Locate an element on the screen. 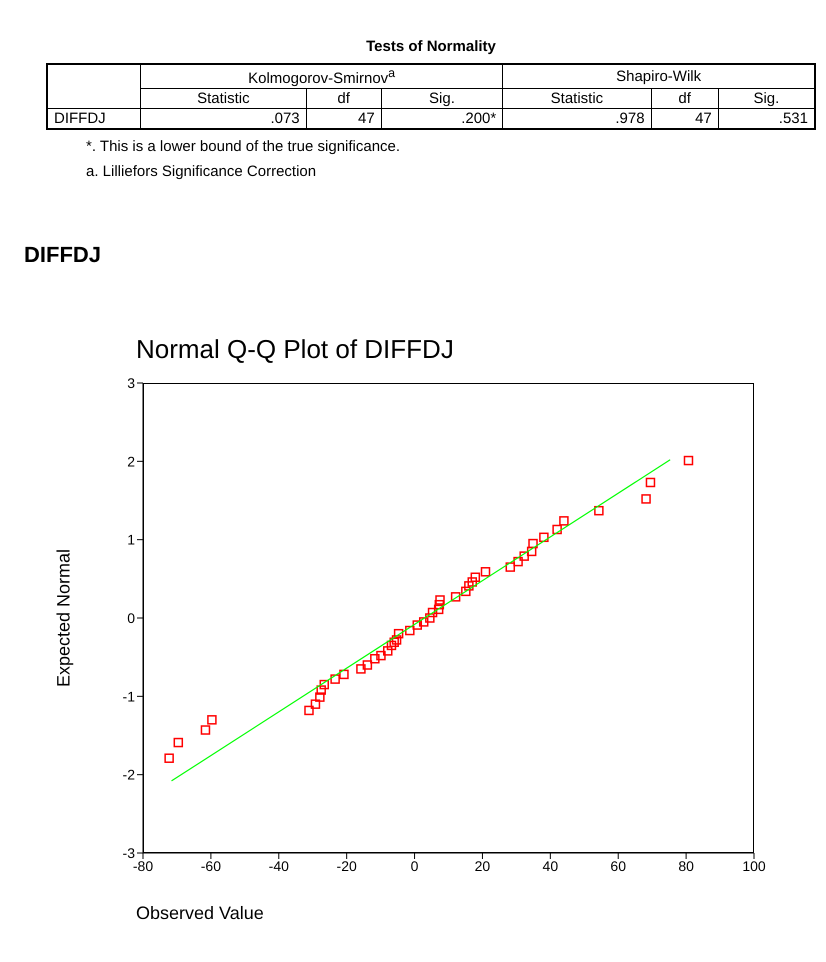 The height and width of the screenshot is (962, 826). text: Tests of Normality is located at coordinates (431, 46).